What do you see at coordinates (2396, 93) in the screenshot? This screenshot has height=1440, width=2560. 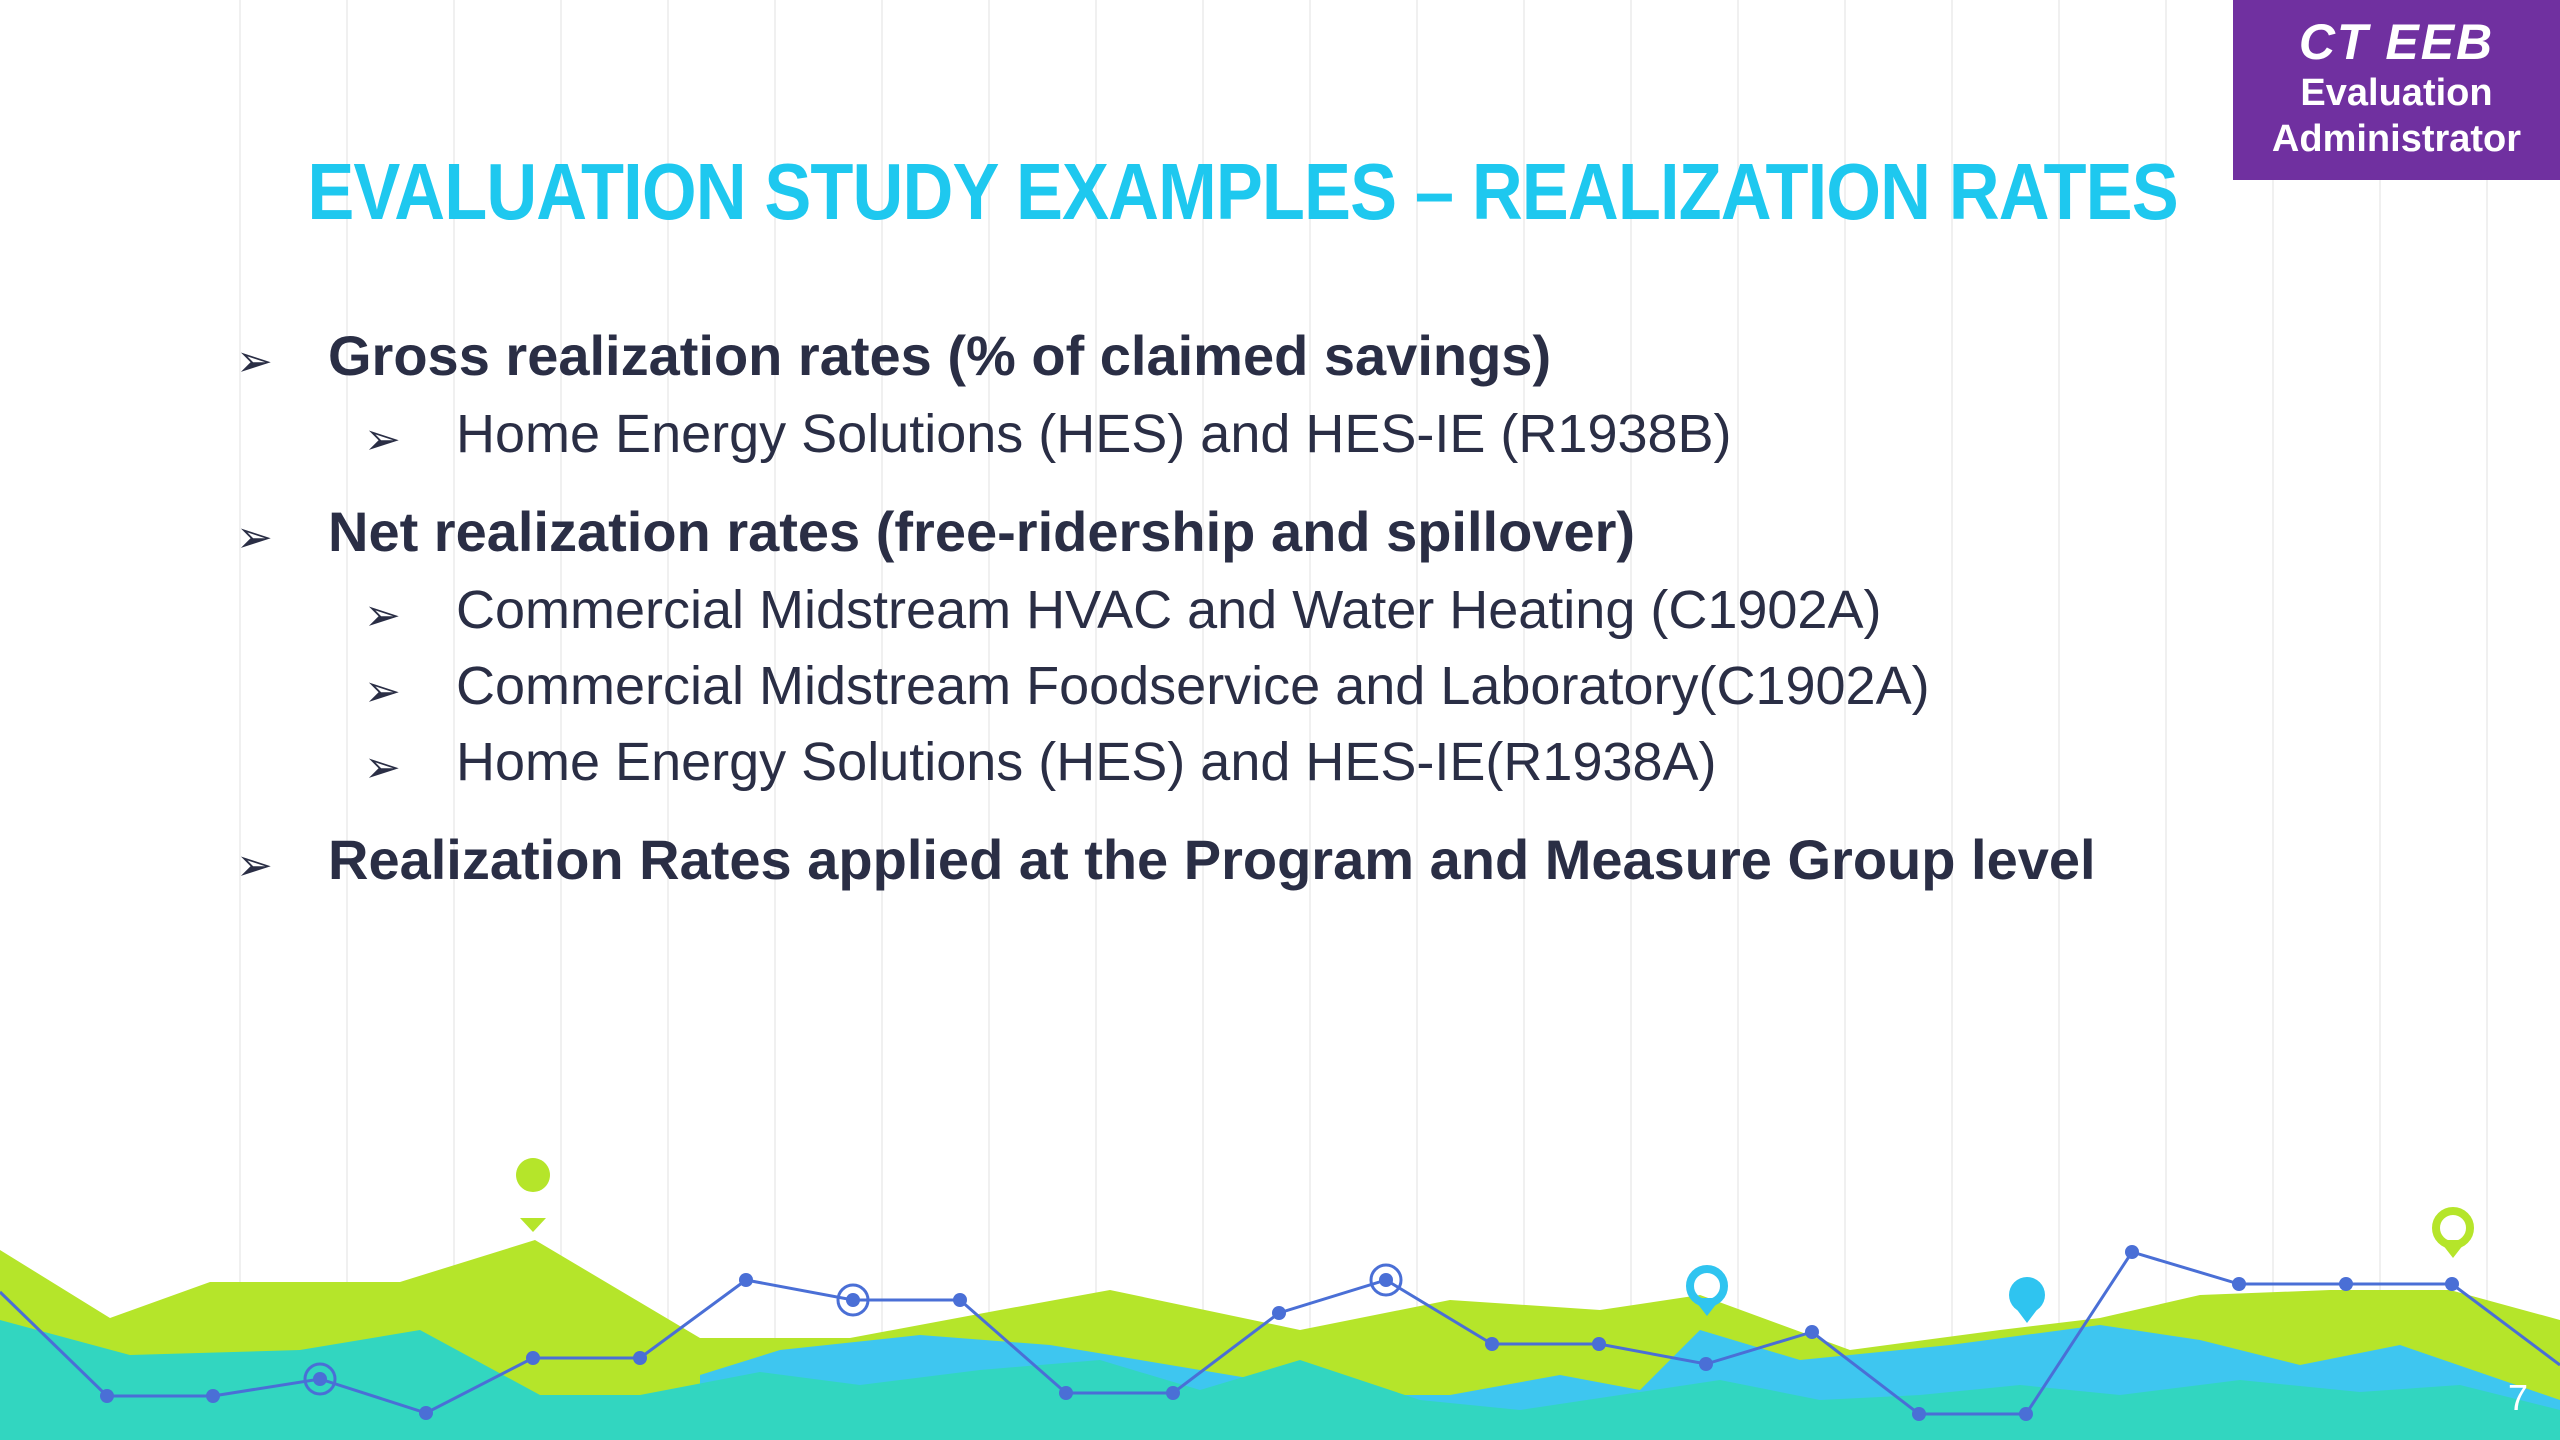 I see `badge-line-2: Evaluation` at bounding box center [2396, 93].